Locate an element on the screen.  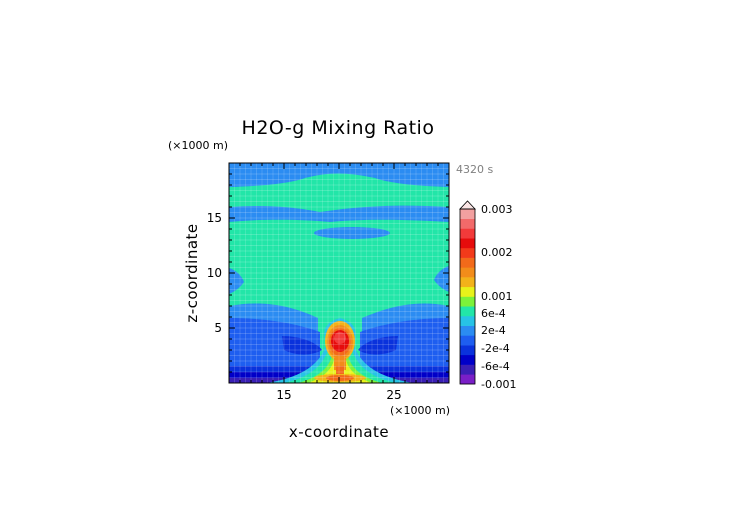
colorbar: 0.003 0.002 0.001 6e-4 2e-4 -2e-4 -6e-4 -0.001 is located at coordinates (487, 295).